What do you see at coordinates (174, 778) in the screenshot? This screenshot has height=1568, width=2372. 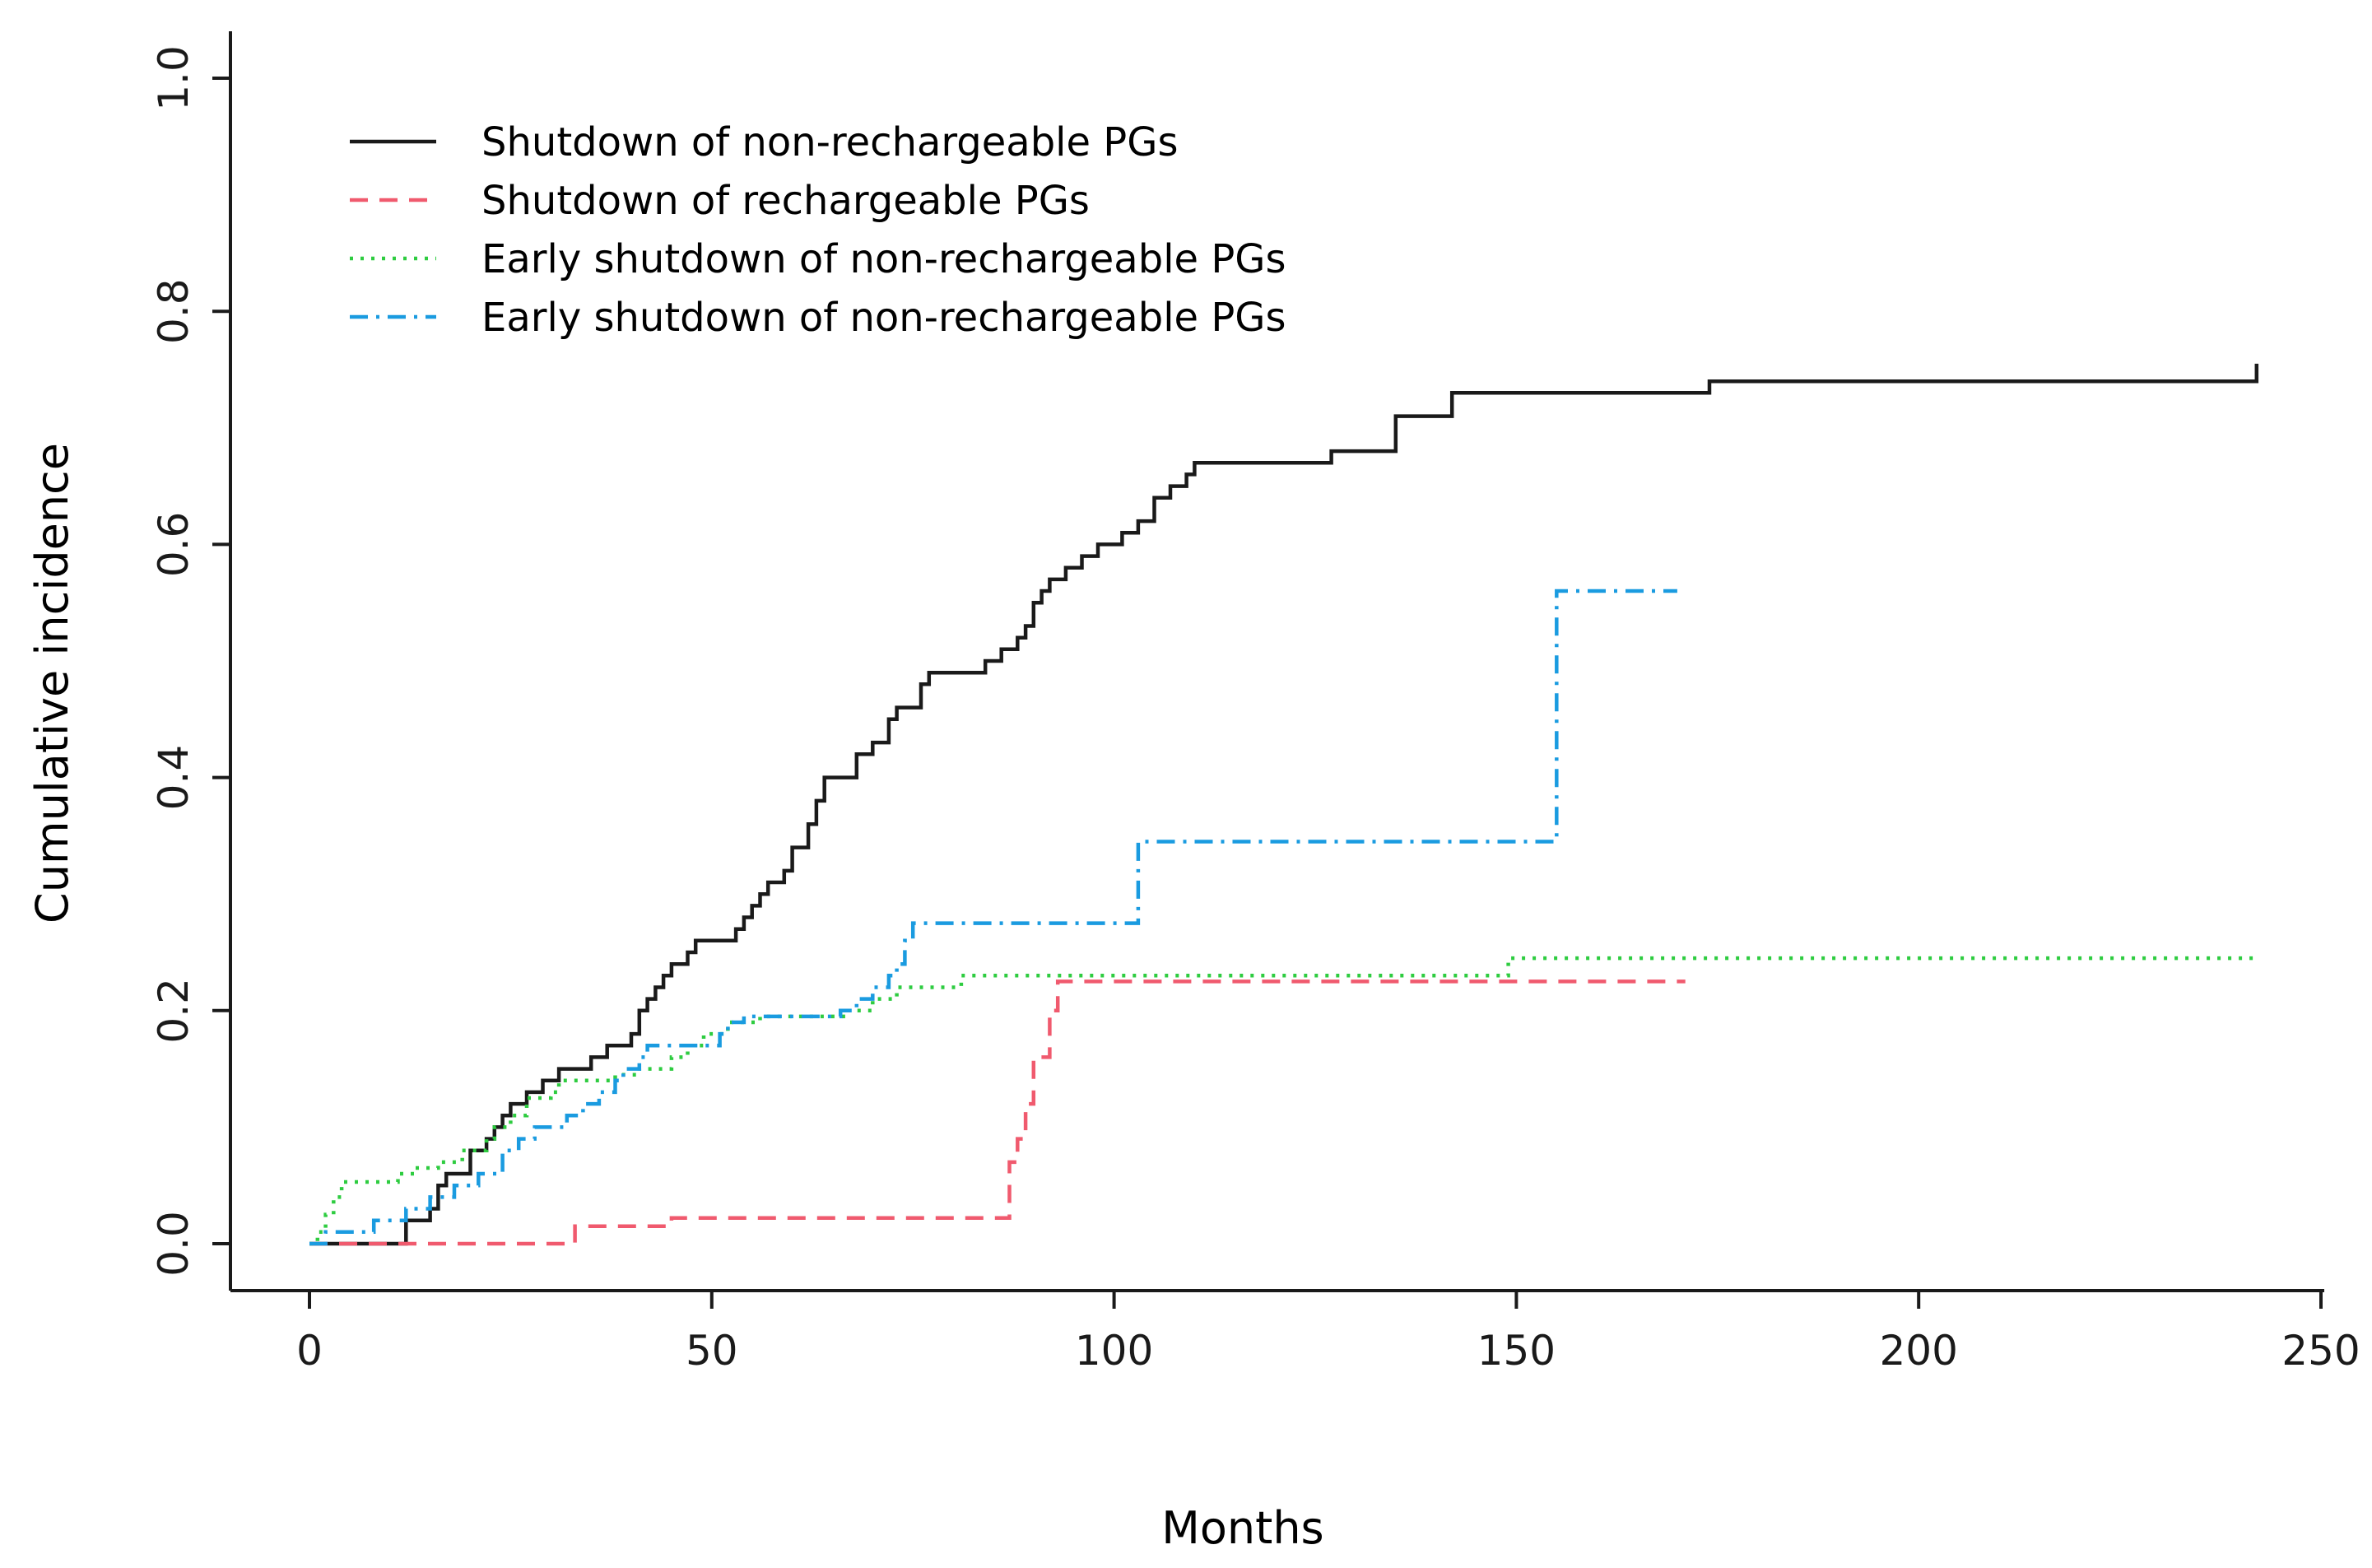 I see `y-tick-label: 0.4` at bounding box center [174, 778].